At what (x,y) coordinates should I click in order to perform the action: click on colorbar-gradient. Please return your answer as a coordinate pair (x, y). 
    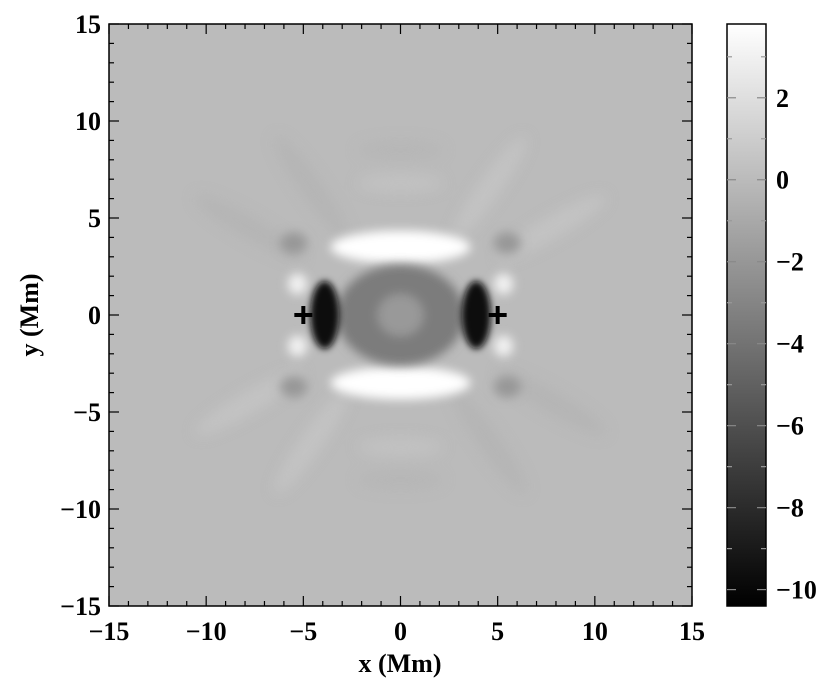
    Looking at the image, I should click on (746, 315).